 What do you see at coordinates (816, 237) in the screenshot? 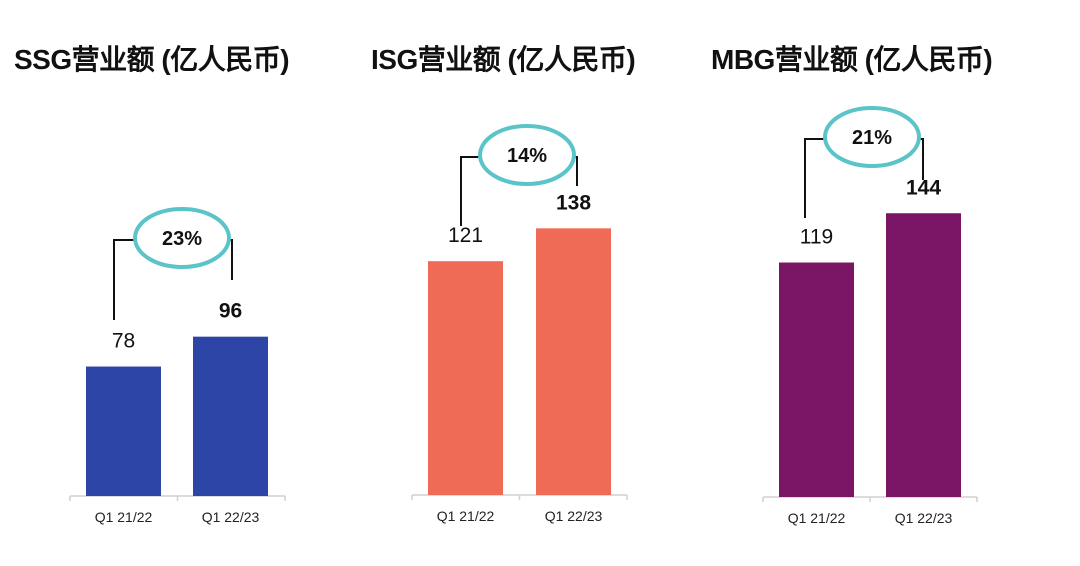
I see `mbg-value-label-1: 119` at bounding box center [816, 237].